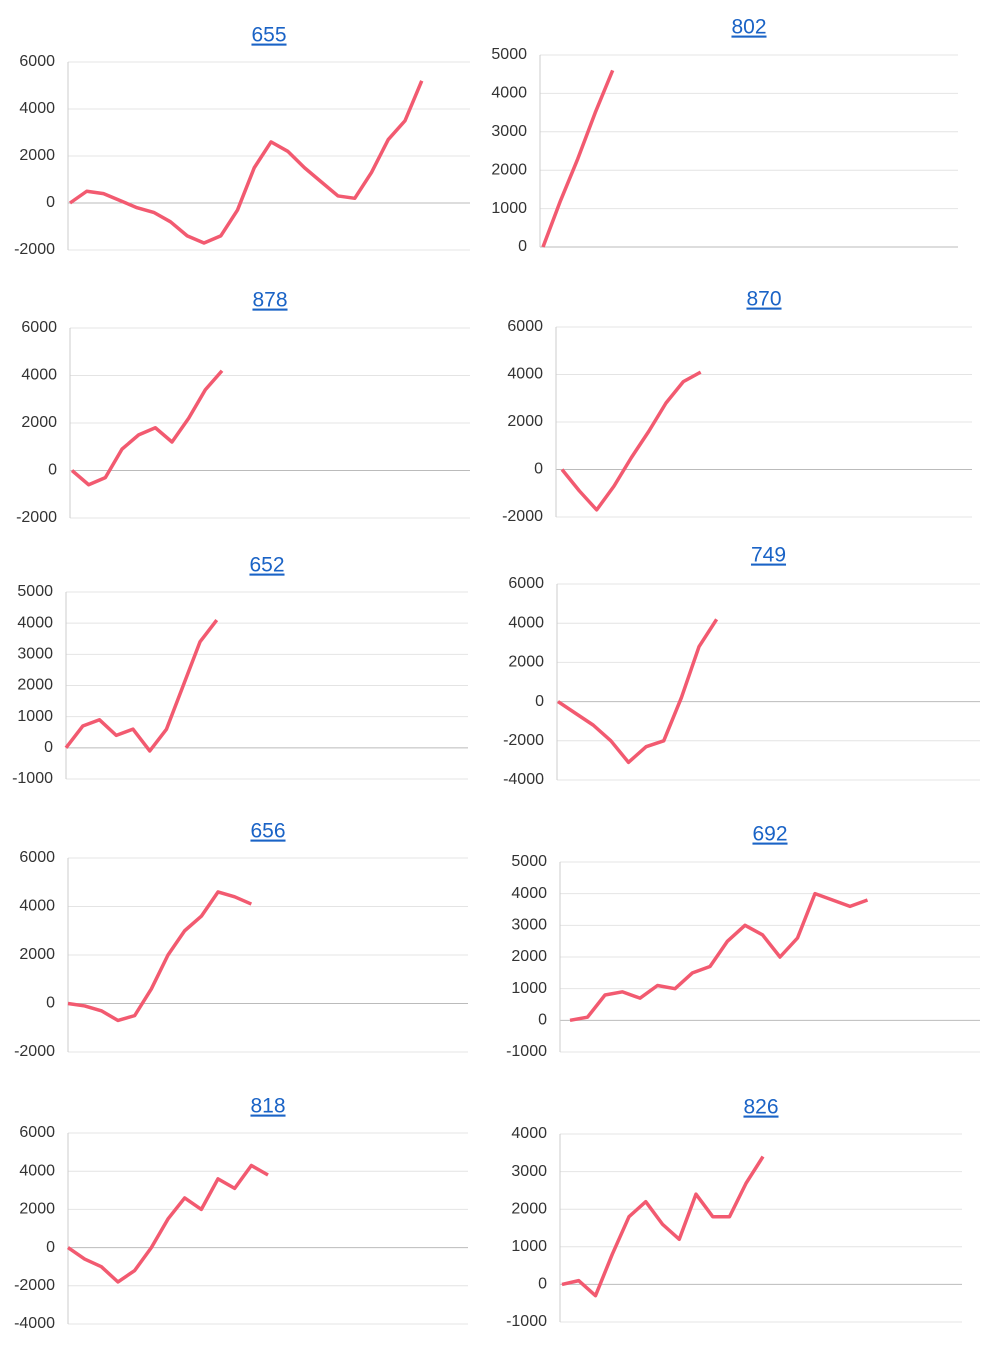  What do you see at coordinates (769, 834) in the screenshot?
I see `chart-title: 692` at bounding box center [769, 834].